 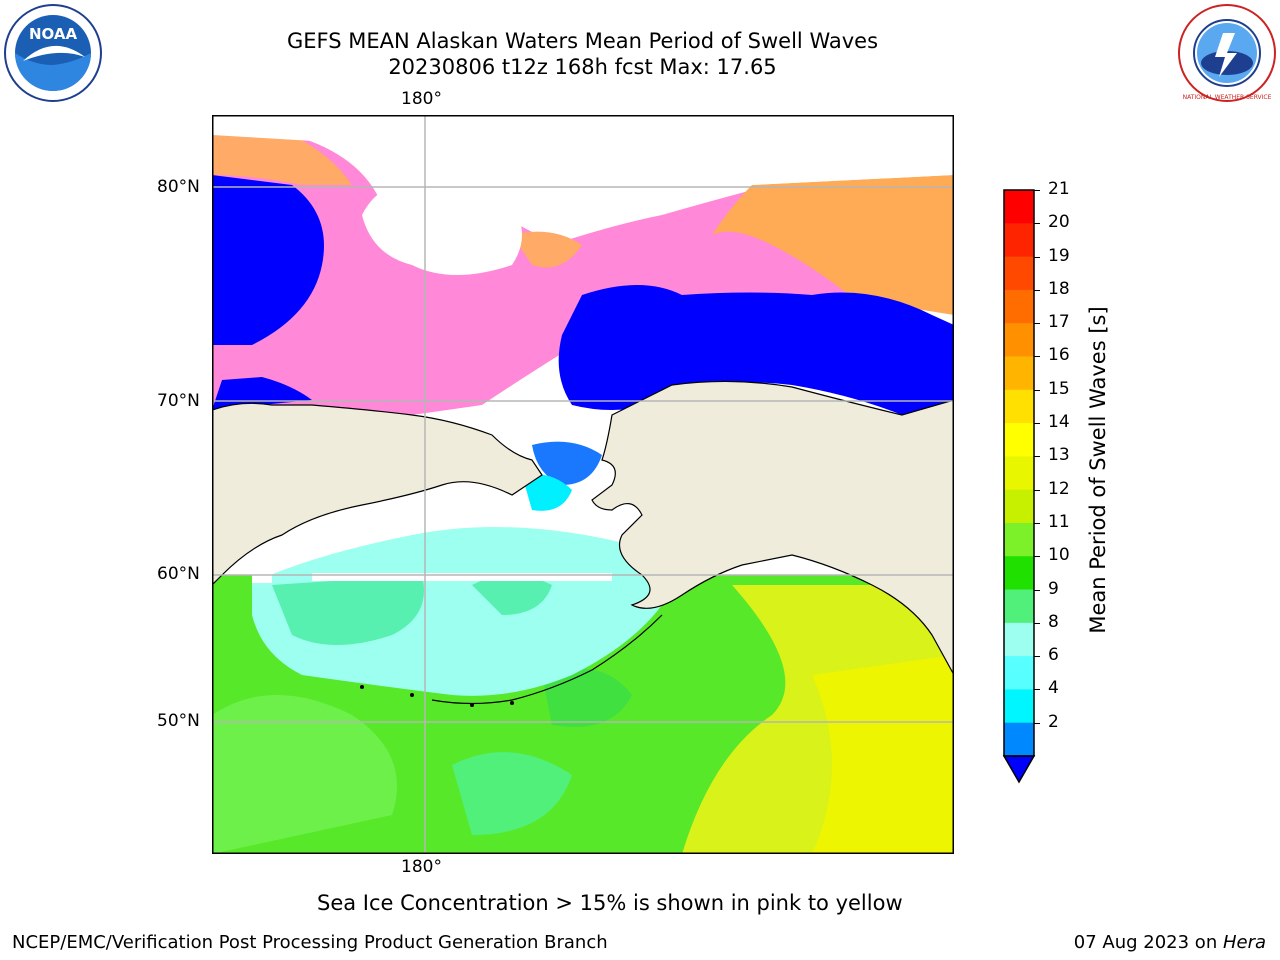 I want to click on colorbar-outline, so click(x=1019, y=473).